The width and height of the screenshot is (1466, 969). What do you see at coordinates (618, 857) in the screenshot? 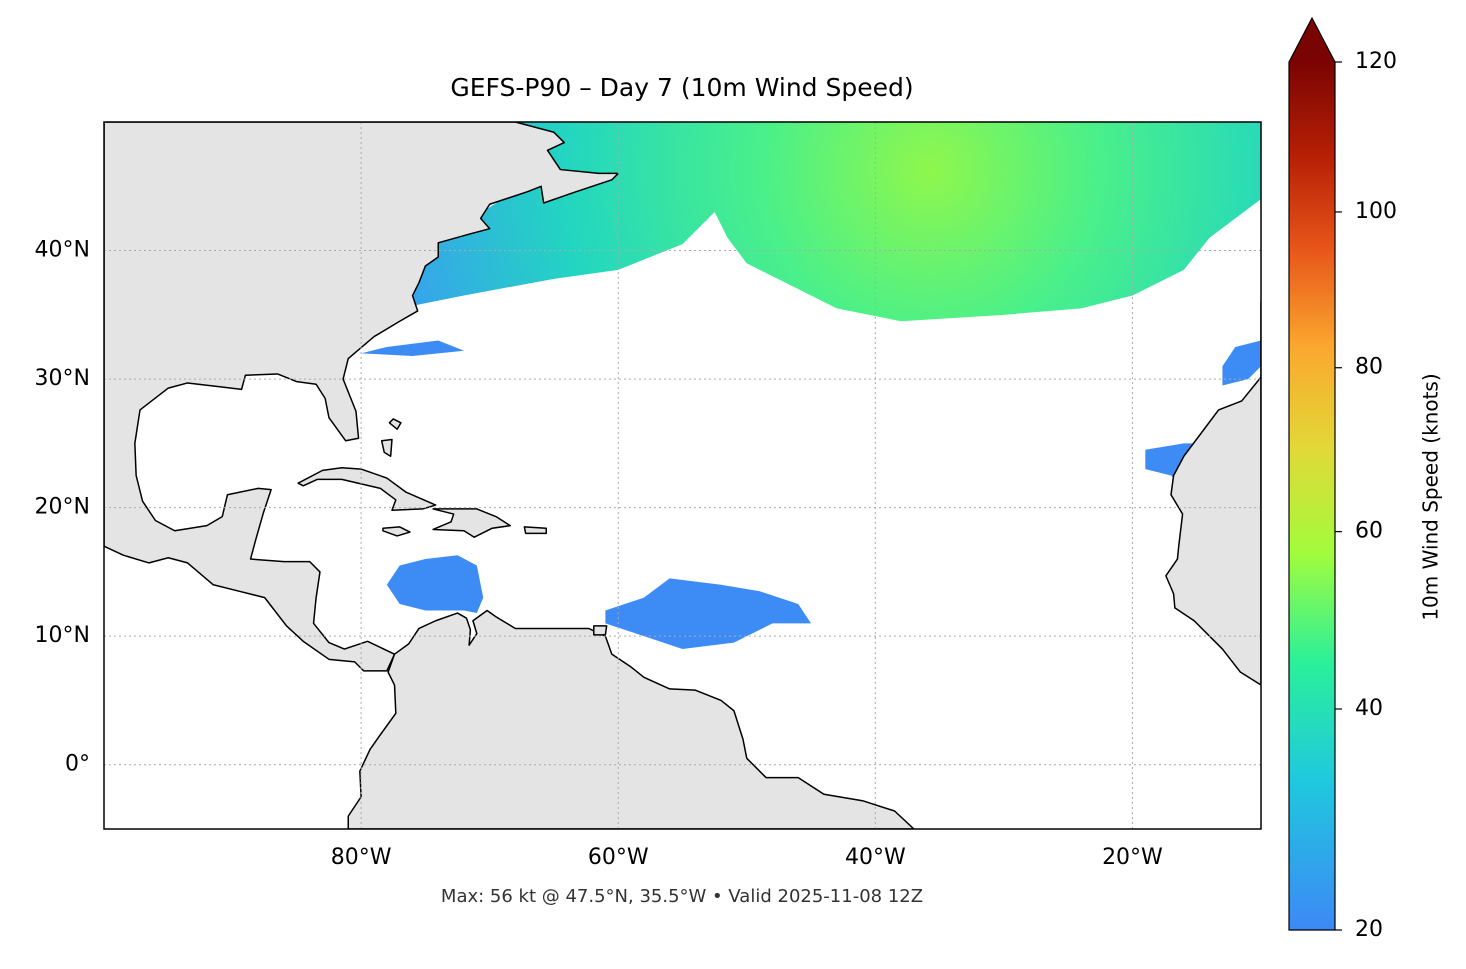
I see `x-tick-label: 60°W` at bounding box center [618, 857].